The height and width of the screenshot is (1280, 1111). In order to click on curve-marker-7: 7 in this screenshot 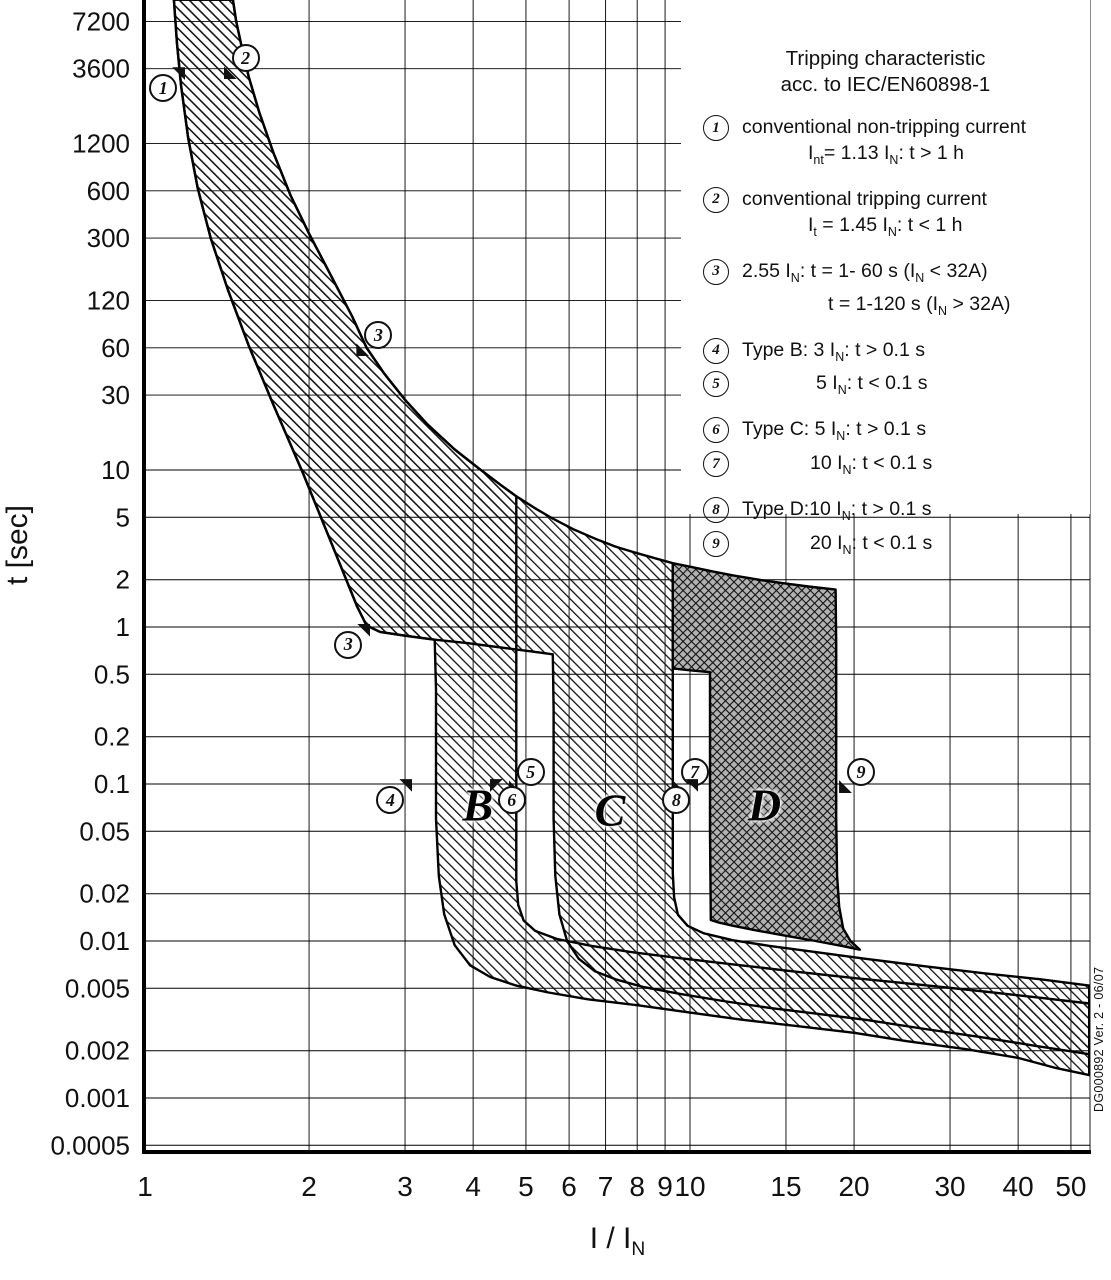, I will do `click(690, 776)`.